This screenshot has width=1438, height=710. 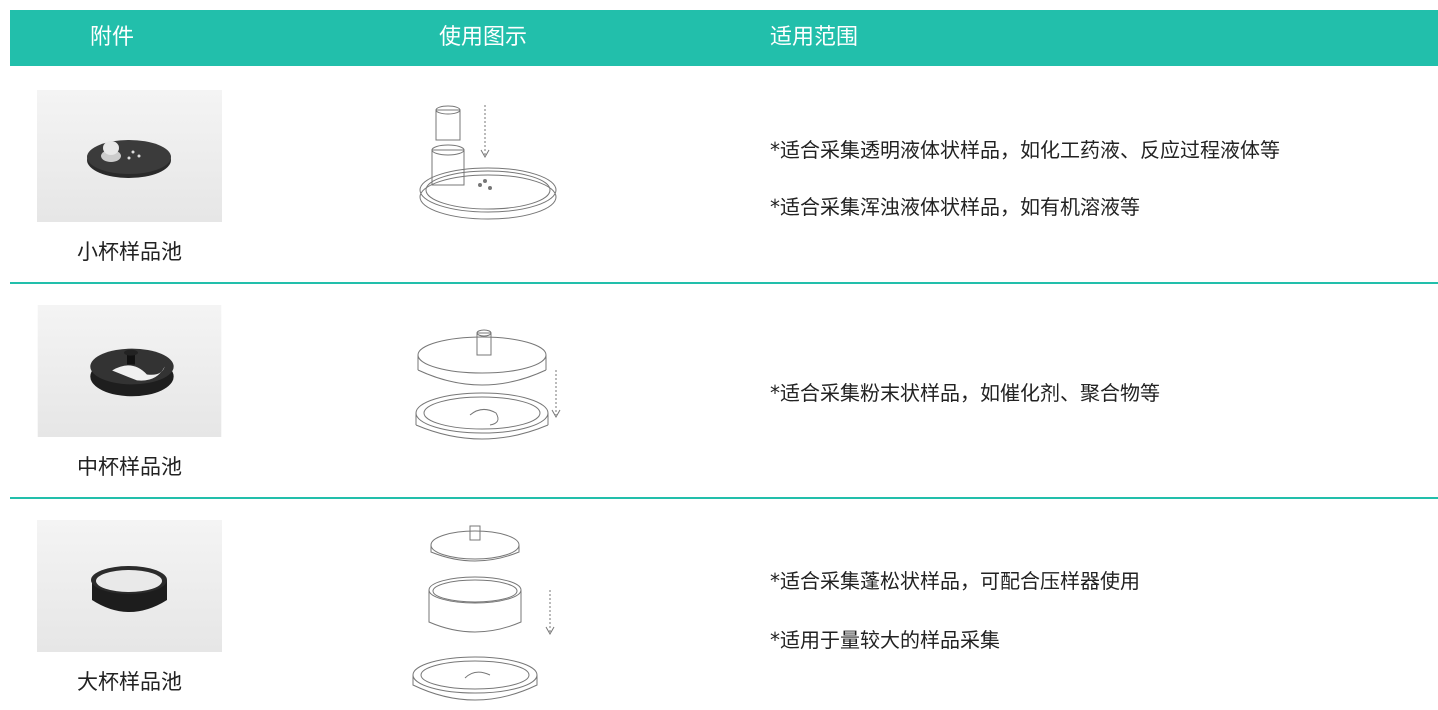 I want to click on note: *适合采集透明液体状样品，如化工药液、反应过程液体等, so click(x=1025, y=150).